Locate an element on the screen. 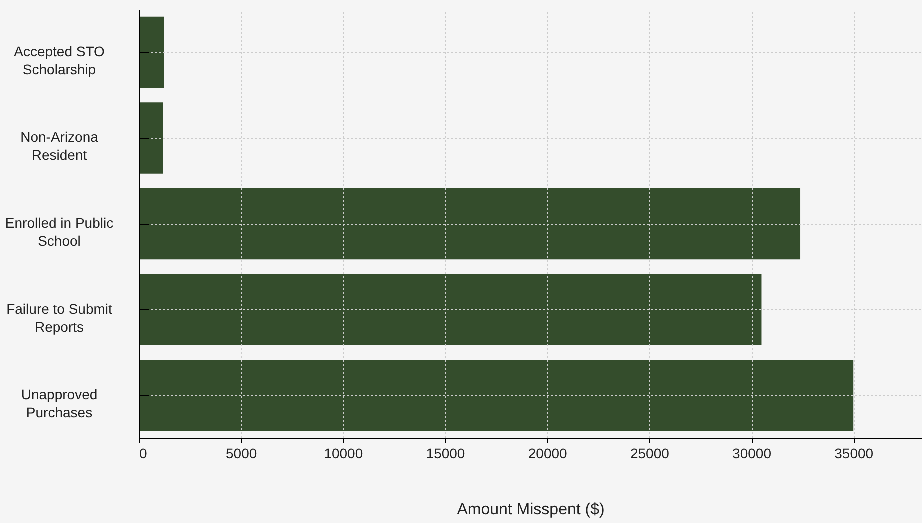 This screenshot has width=922, height=523. y-tick-label: Non-Arizona Resident is located at coordinates (59, 146).